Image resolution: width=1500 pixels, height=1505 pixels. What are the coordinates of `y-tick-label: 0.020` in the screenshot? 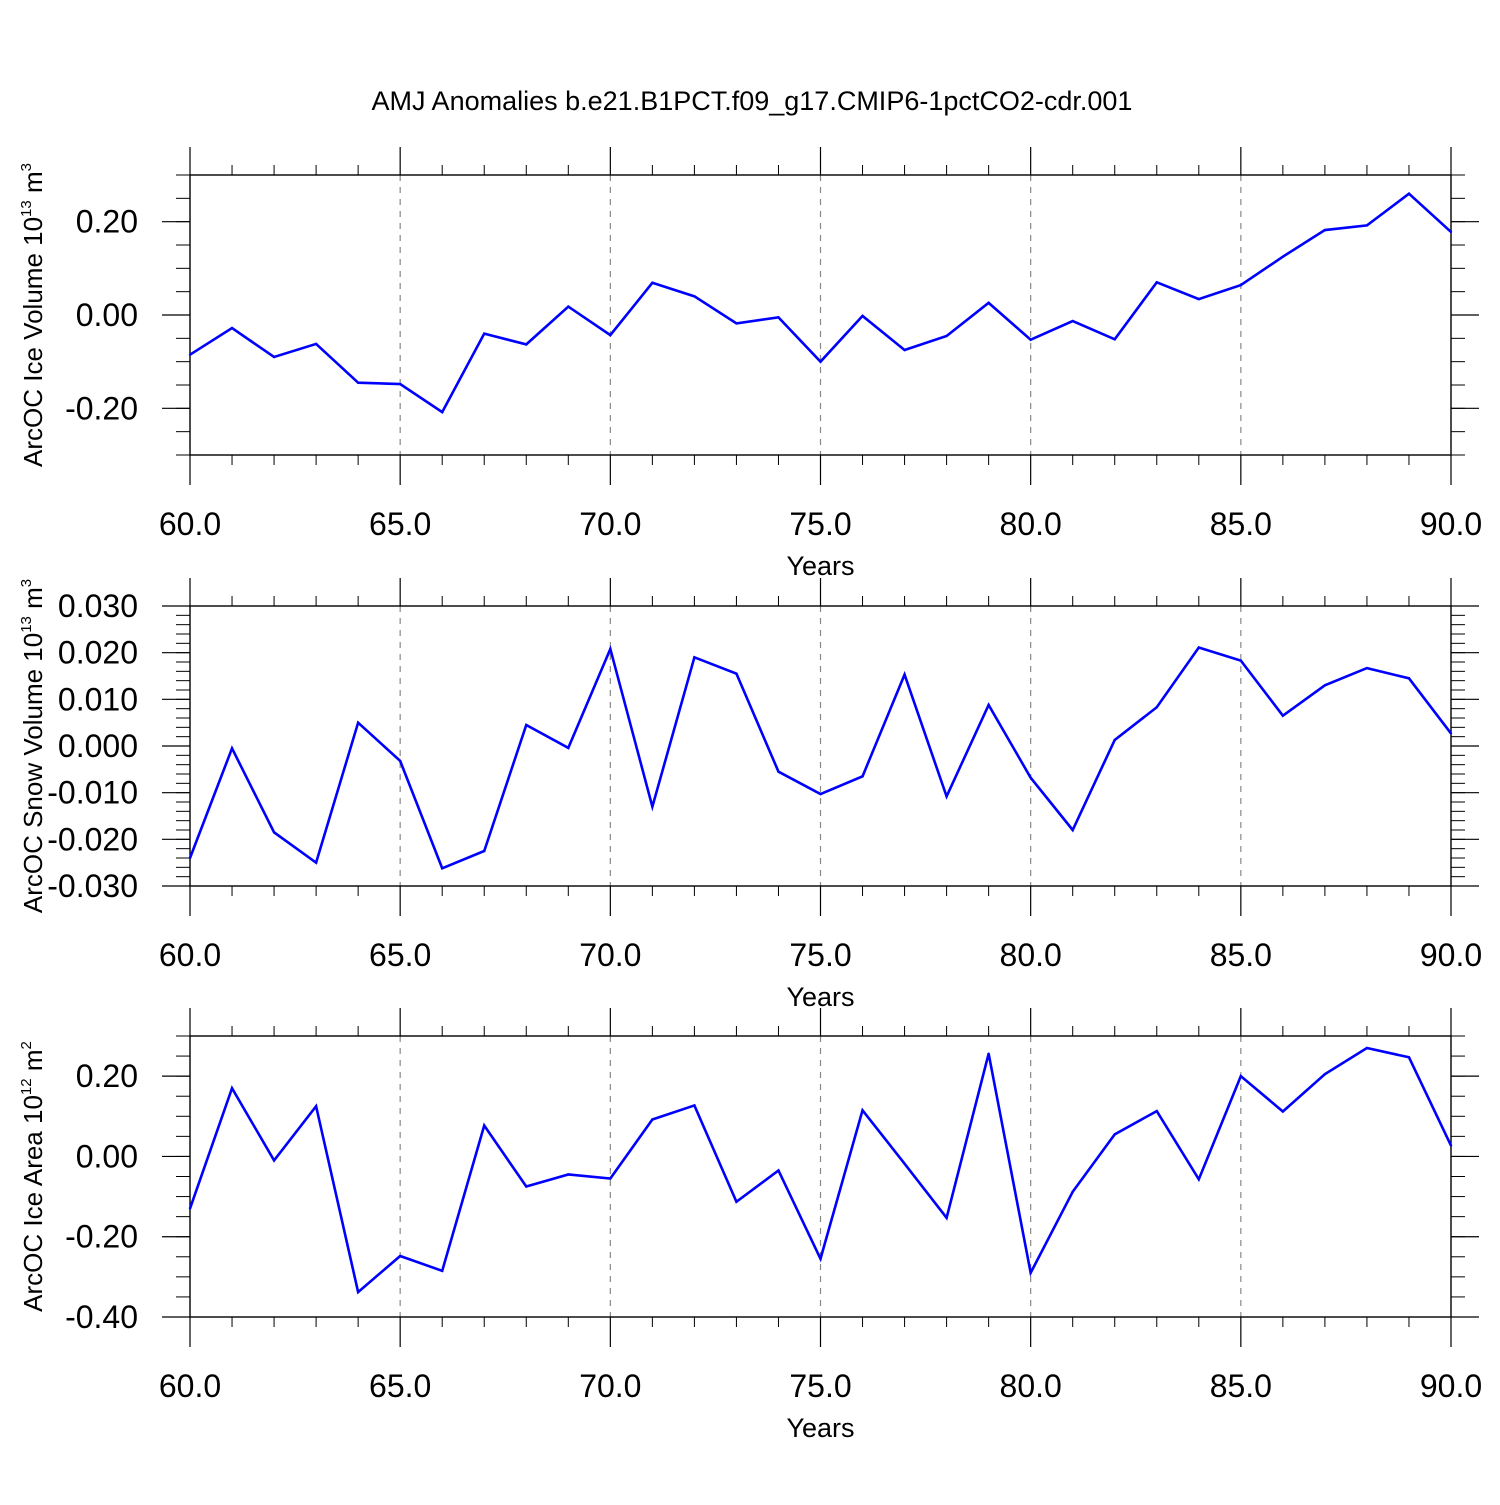 It's located at (98, 653).